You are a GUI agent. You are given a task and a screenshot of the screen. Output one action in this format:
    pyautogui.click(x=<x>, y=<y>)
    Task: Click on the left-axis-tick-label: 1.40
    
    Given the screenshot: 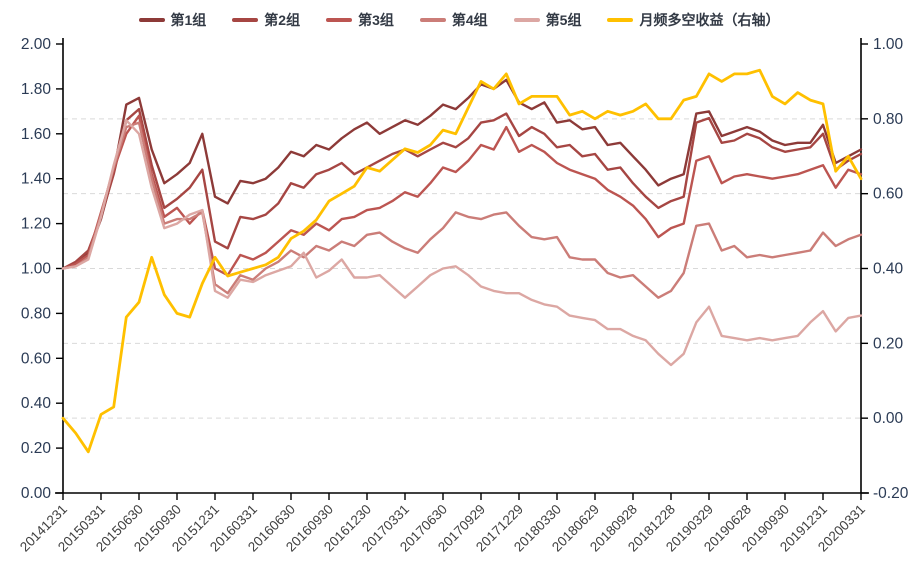 What is the action you would take?
    pyautogui.click(x=36, y=179)
    